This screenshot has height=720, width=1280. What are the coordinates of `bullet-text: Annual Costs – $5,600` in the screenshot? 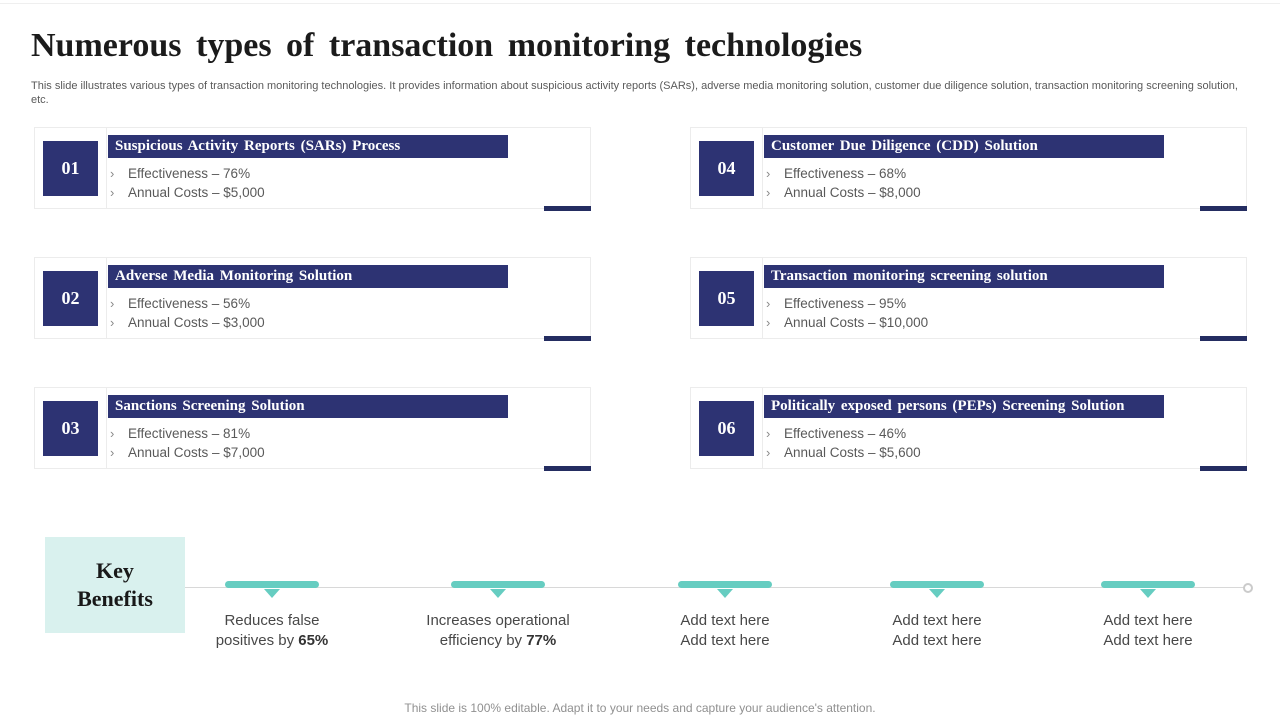 It's located at (852, 452).